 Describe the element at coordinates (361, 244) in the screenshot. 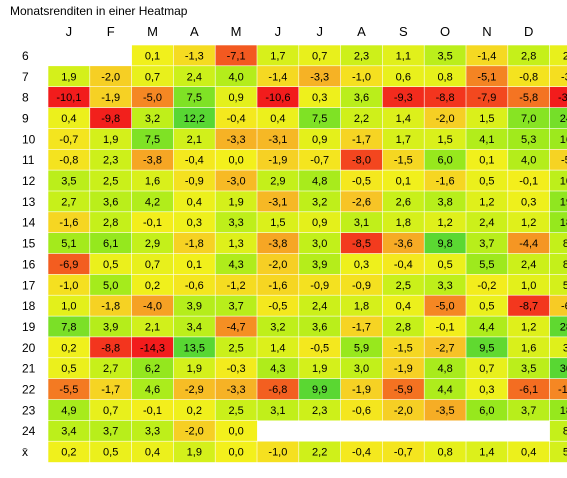

I see `cell-value: -8,5` at that location.